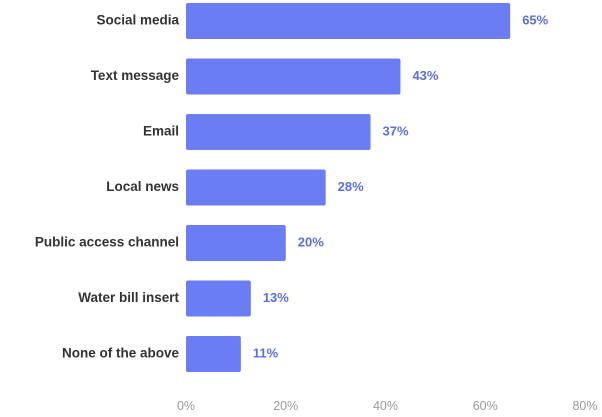 The width and height of the screenshot is (602, 417). What do you see at coordinates (285, 406) in the screenshot?
I see `x-tick-label-1: 20%` at bounding box center [285, 406].